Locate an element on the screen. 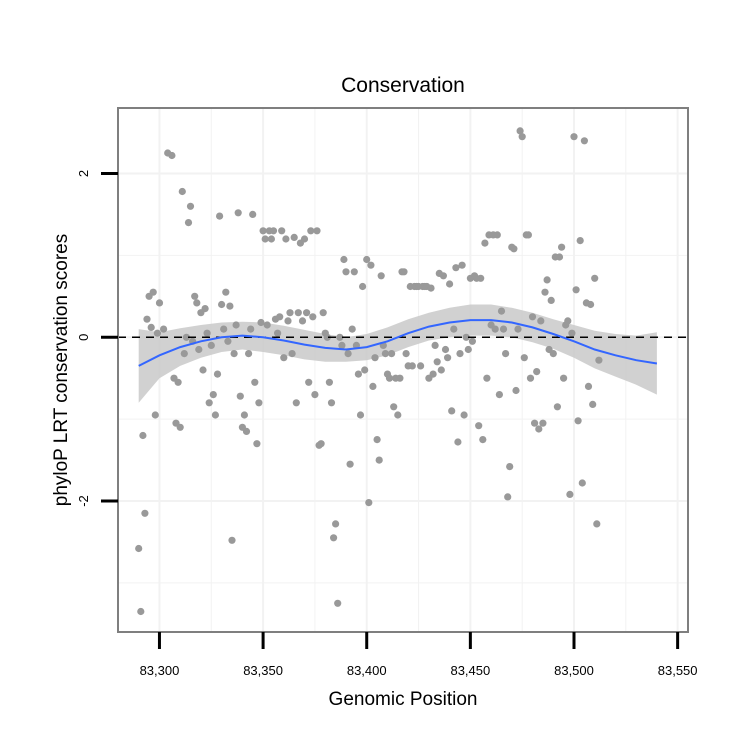 Image resolution: width=750 pixels, height=750 pixels. x-tick-label: 83,450 is located at coordinates (470, 670).